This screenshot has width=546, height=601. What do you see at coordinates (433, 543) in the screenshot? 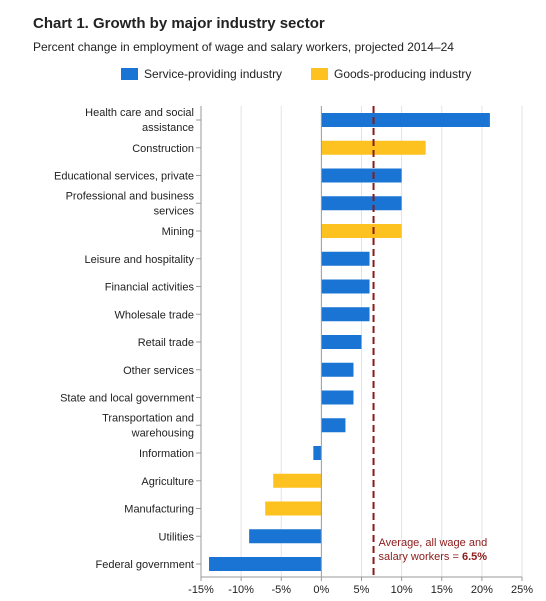
I see `average-label-line-1: Average, all wage and` at bounding box center [433, 543].